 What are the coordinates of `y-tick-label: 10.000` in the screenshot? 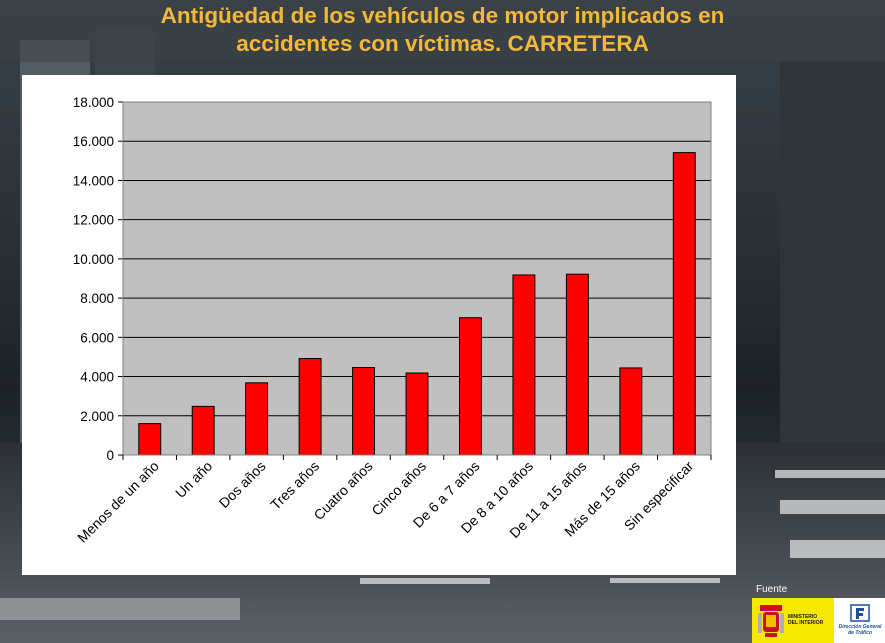 It's located at (93, 259).